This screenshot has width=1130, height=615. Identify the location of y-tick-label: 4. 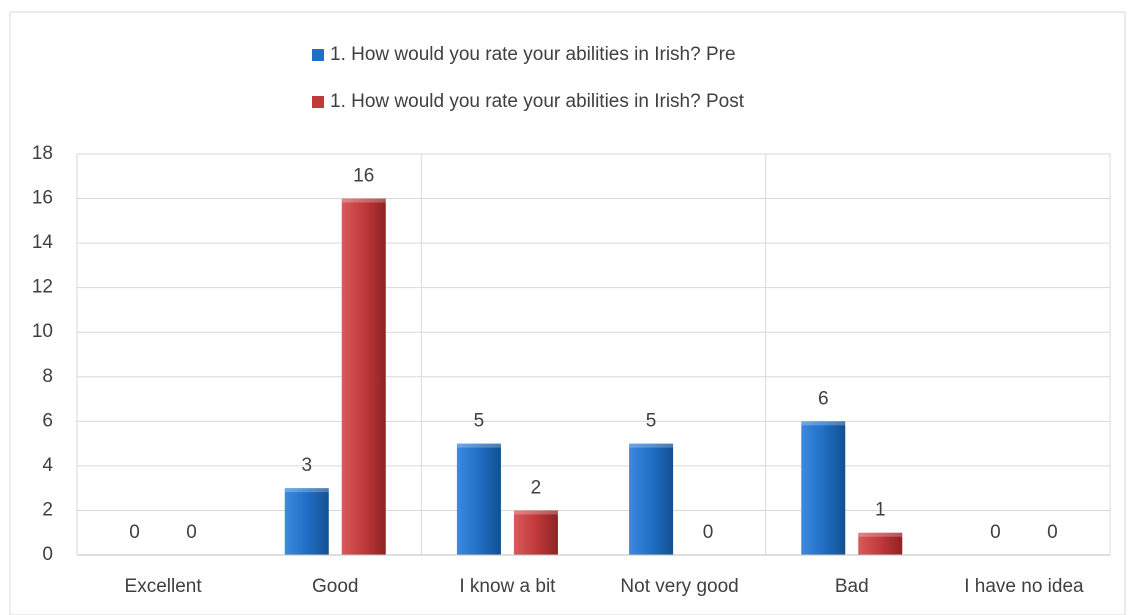
(47, 465).